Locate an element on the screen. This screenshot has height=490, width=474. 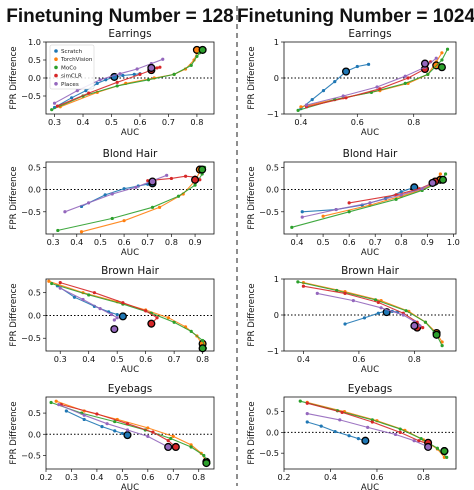
x-tick-label: 0.4 is located at coordinates (297, 242).